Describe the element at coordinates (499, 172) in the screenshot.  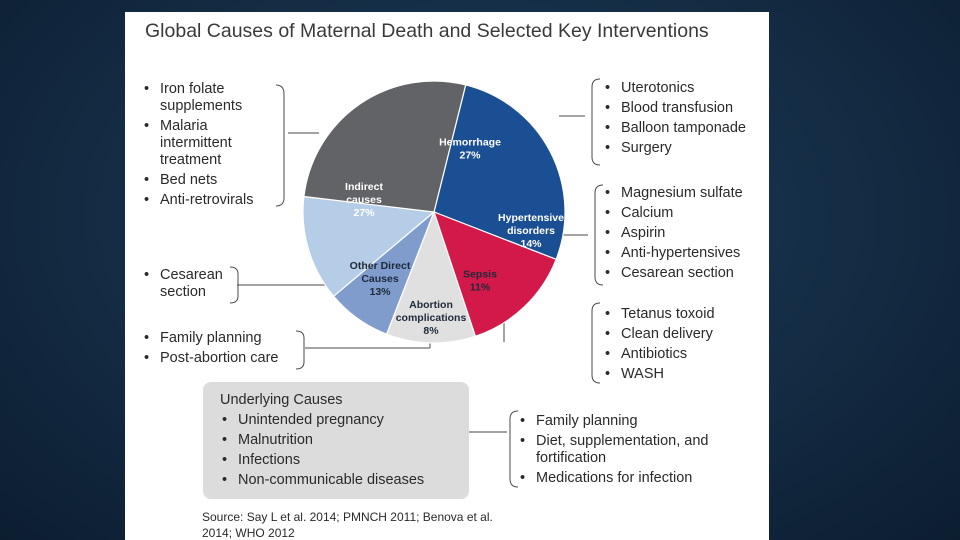
I see `pie-slice-hemorrhage` at that location.